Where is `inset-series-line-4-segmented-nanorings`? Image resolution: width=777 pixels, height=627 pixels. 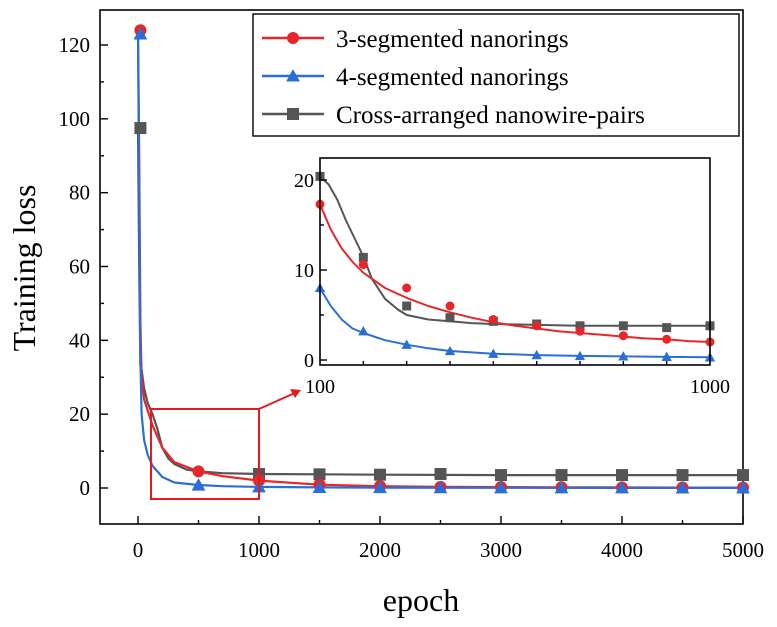 inset-series-line-4-segmented-nanorings is located at coordinates (515, 323).